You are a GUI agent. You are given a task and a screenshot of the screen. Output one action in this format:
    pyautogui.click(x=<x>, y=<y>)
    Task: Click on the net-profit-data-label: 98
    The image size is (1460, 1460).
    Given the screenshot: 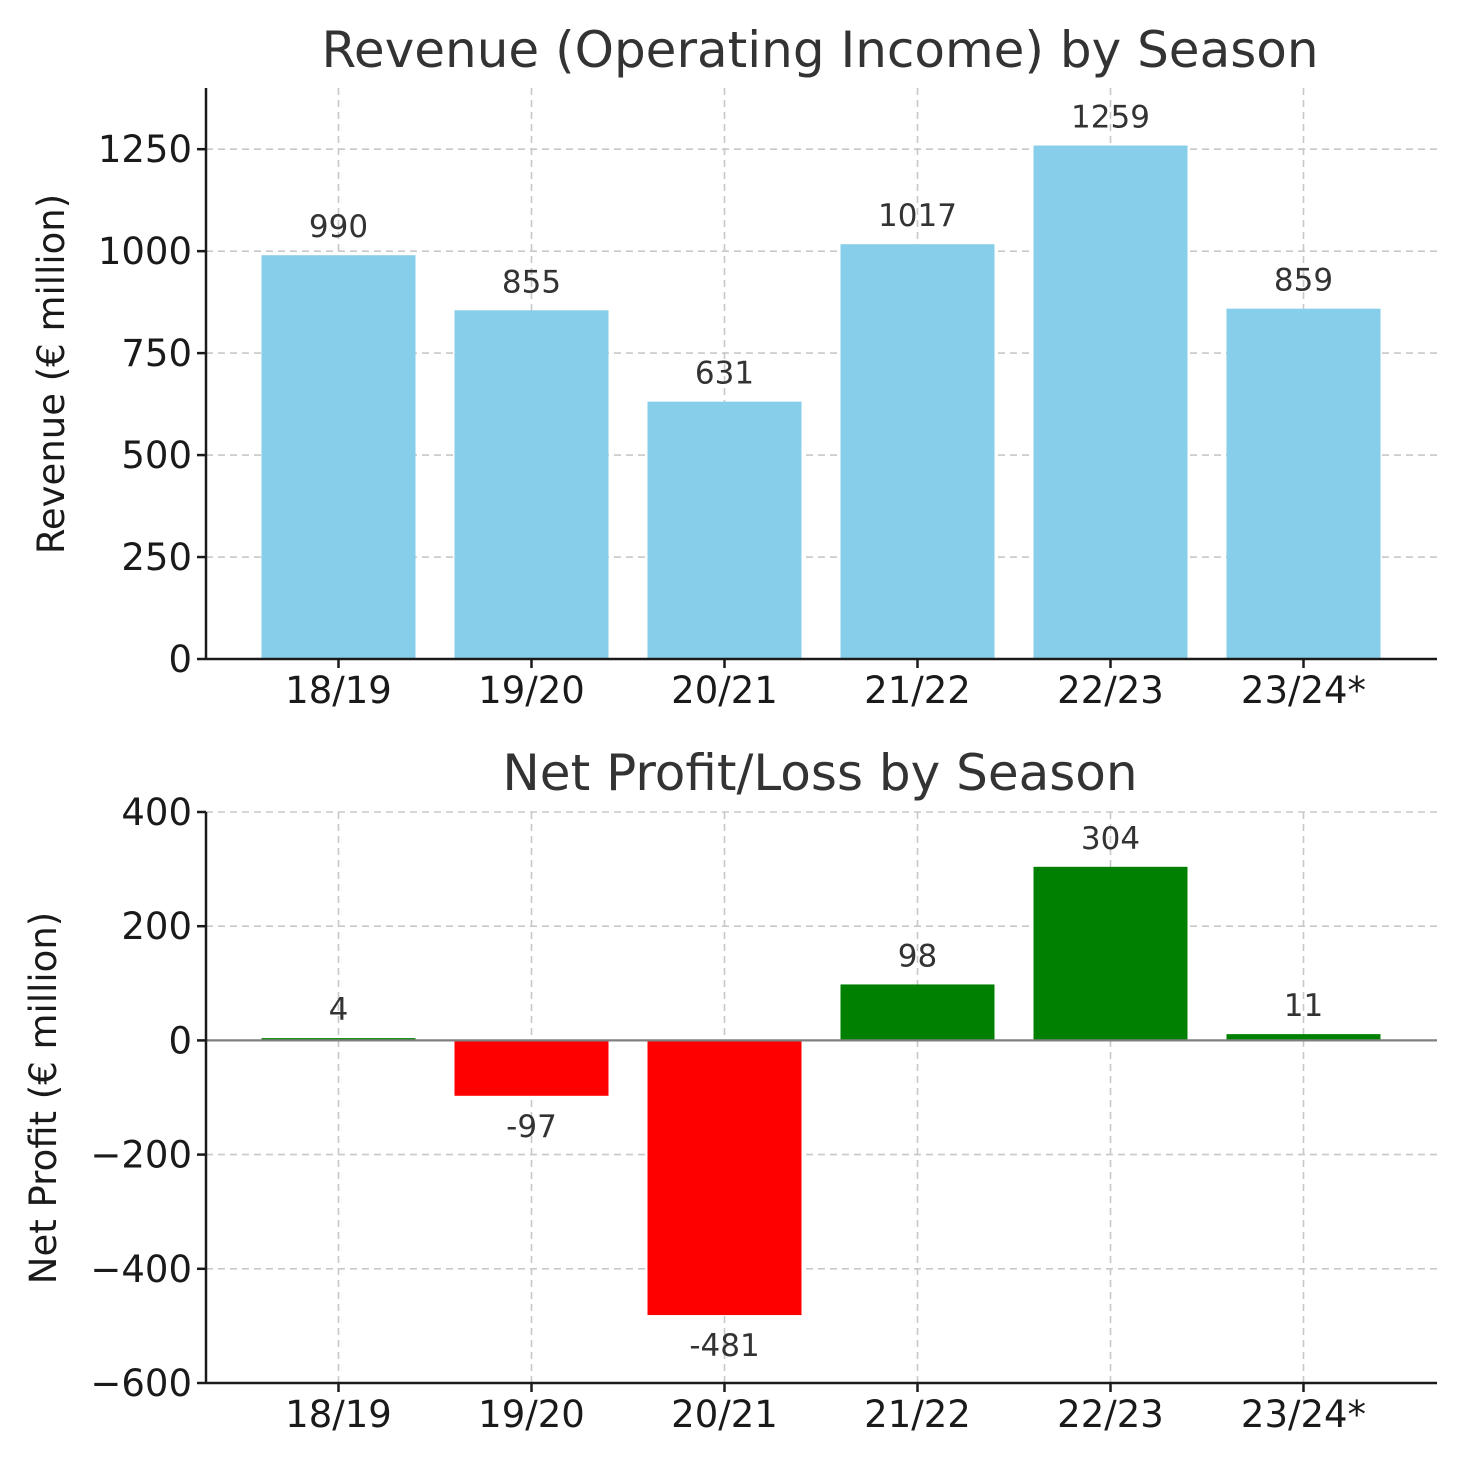 What is the action you would take?
    pyautogui.click(x=917, y=956)
    